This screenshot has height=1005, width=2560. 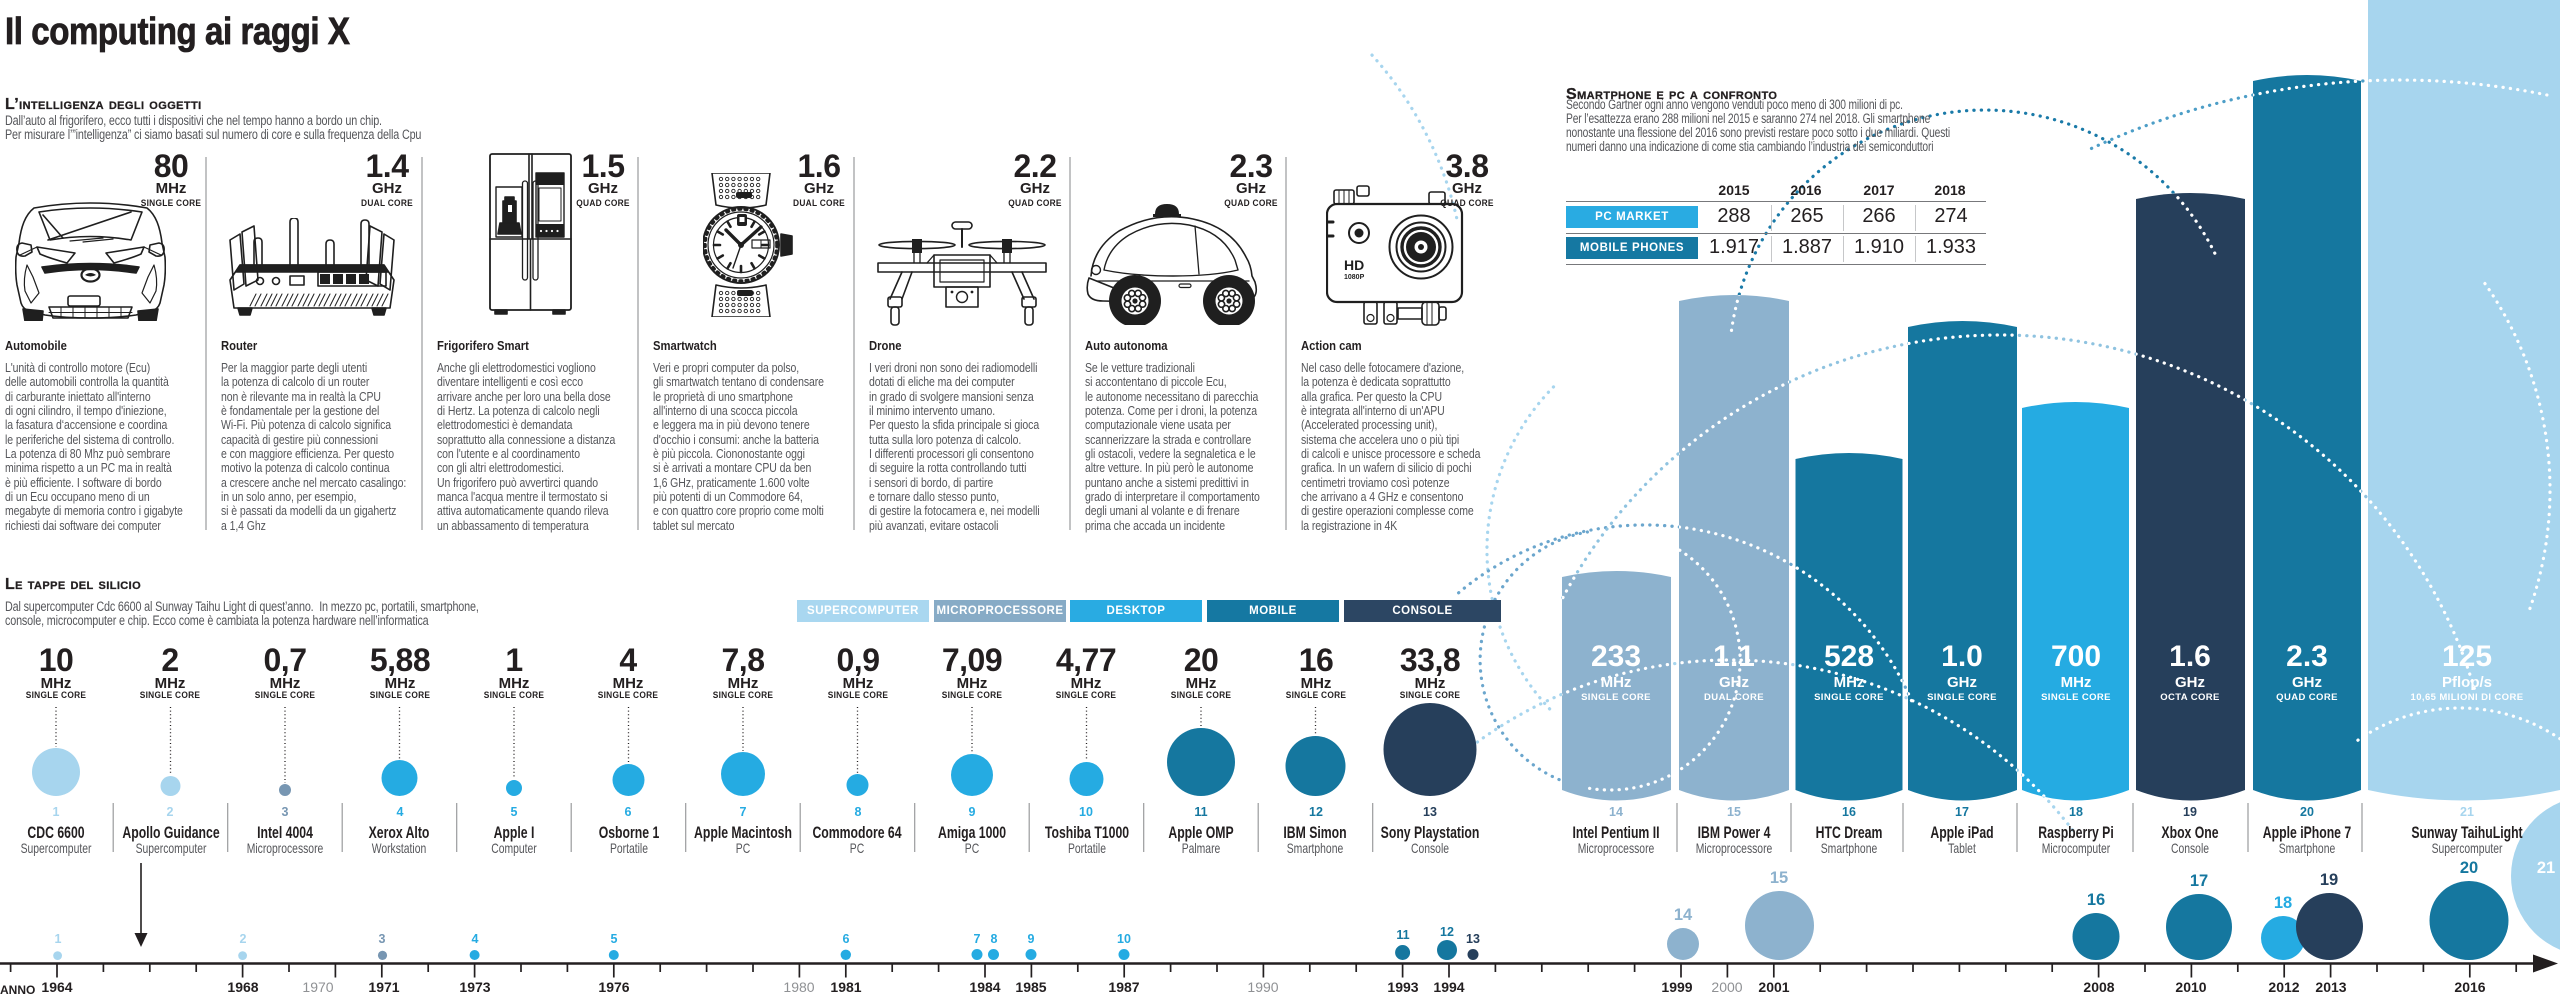 What do you see at coordinates (1354, 277) in the screenshot?
I see `svg-text: 1080P` at bounding box center [1354, 277].